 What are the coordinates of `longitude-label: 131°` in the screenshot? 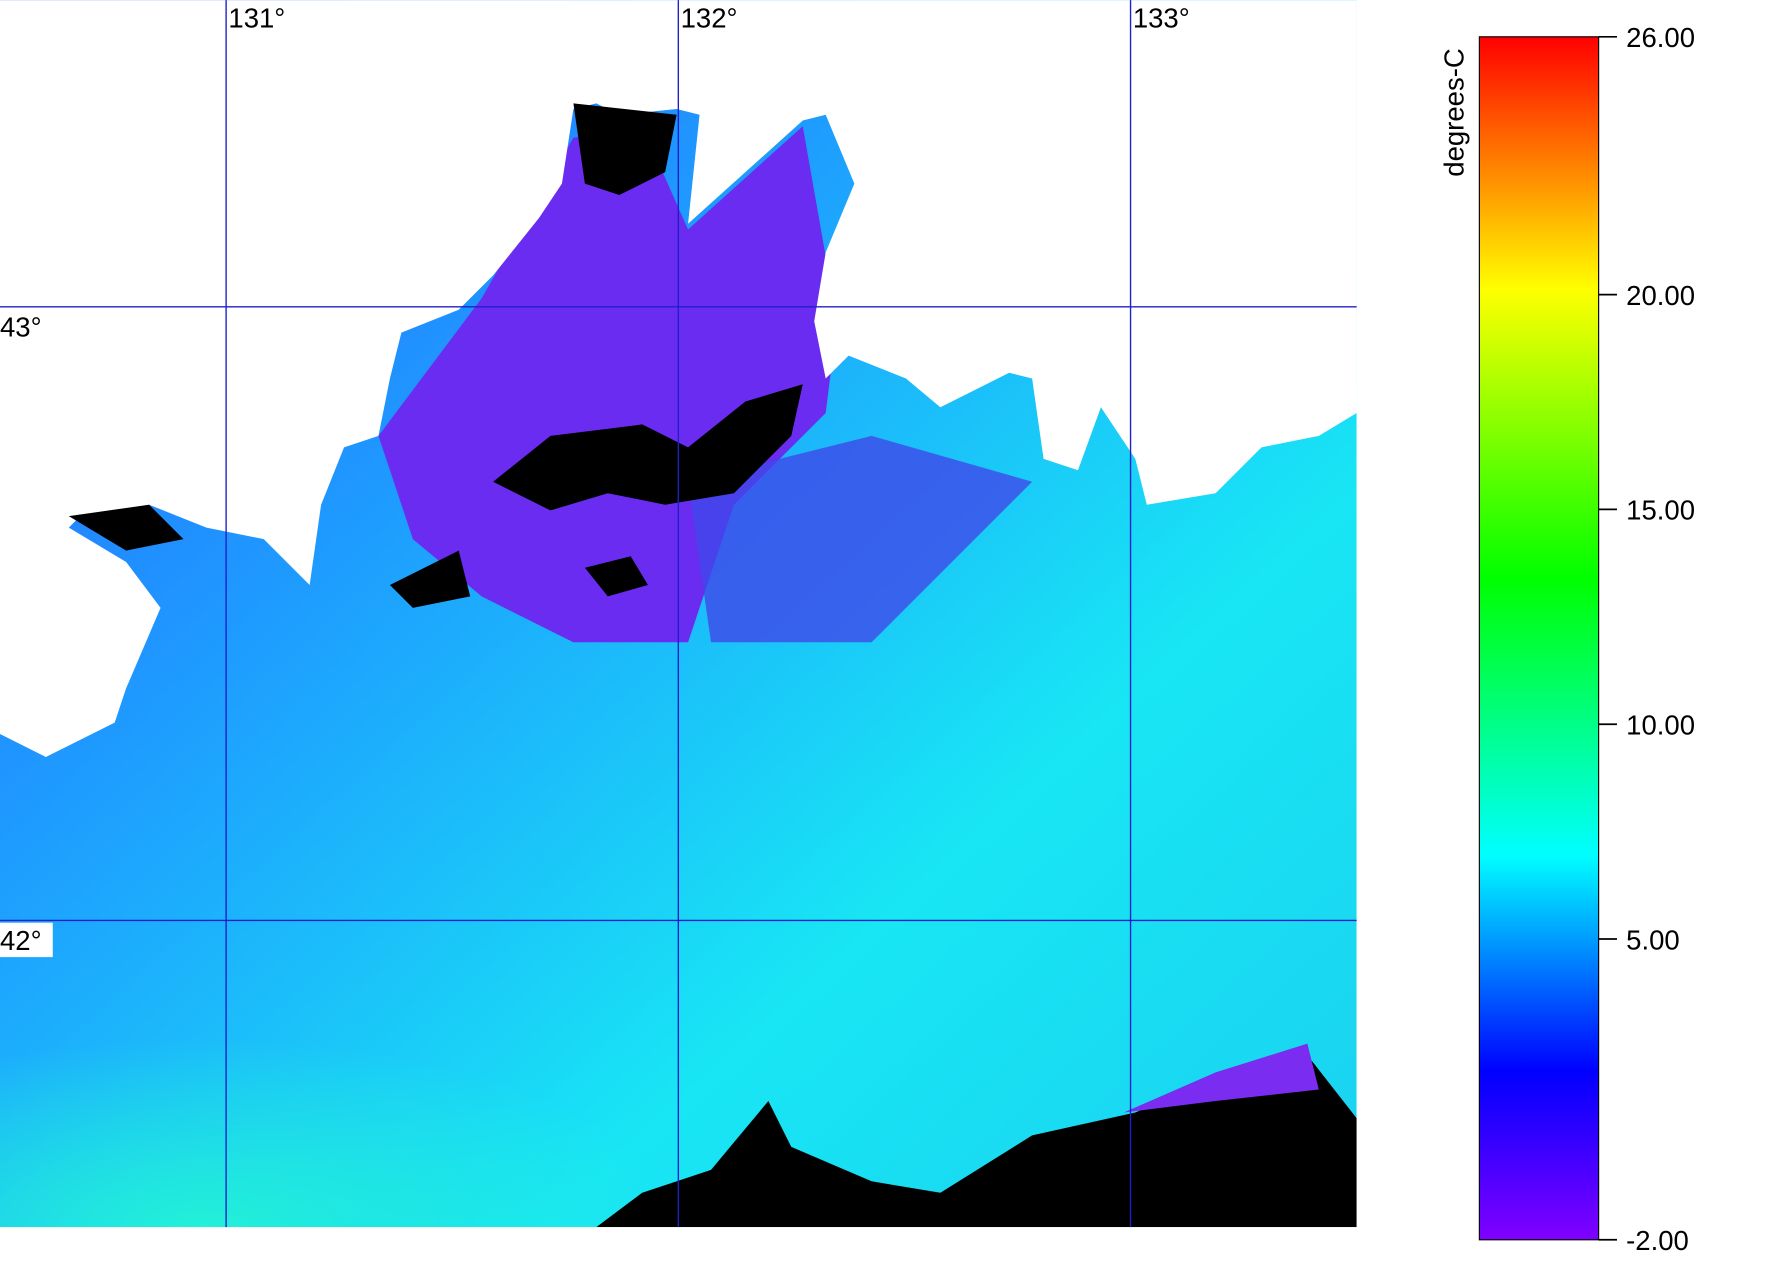 It's located at (256, 18).